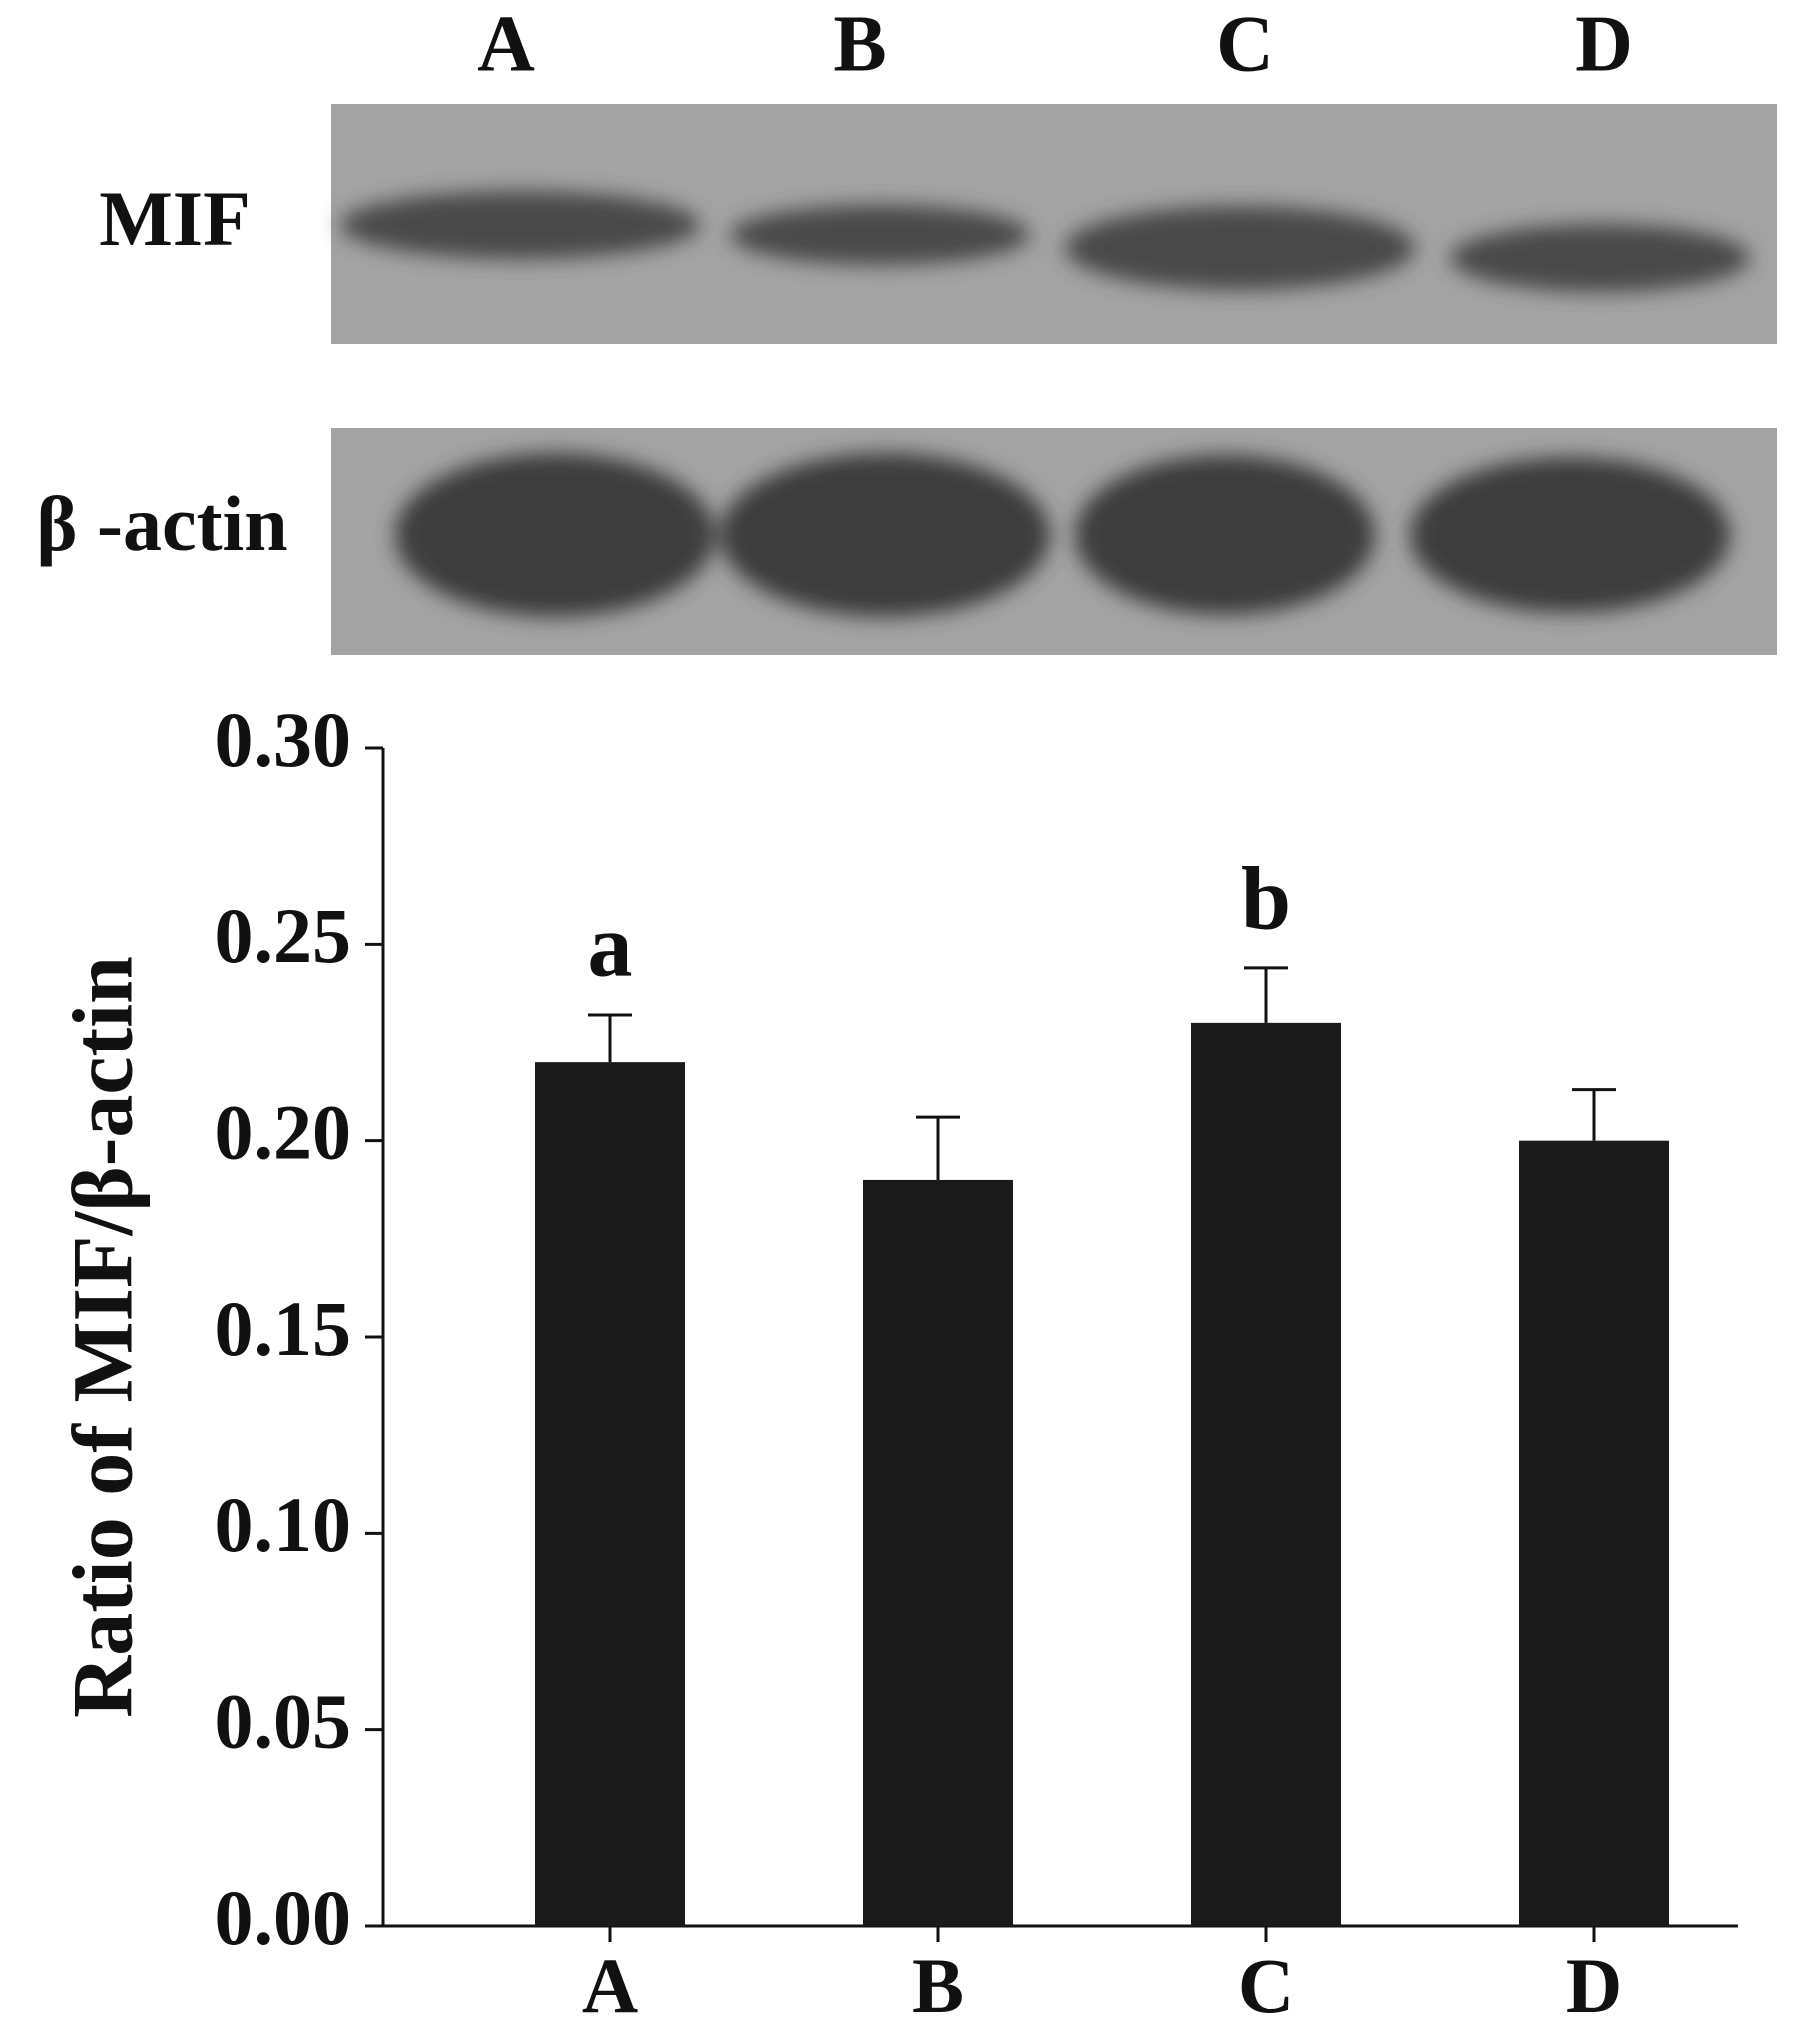 This screenshot has width=1795, height=2028. I want to click on x-tick-label: A, so click(610, 1985).